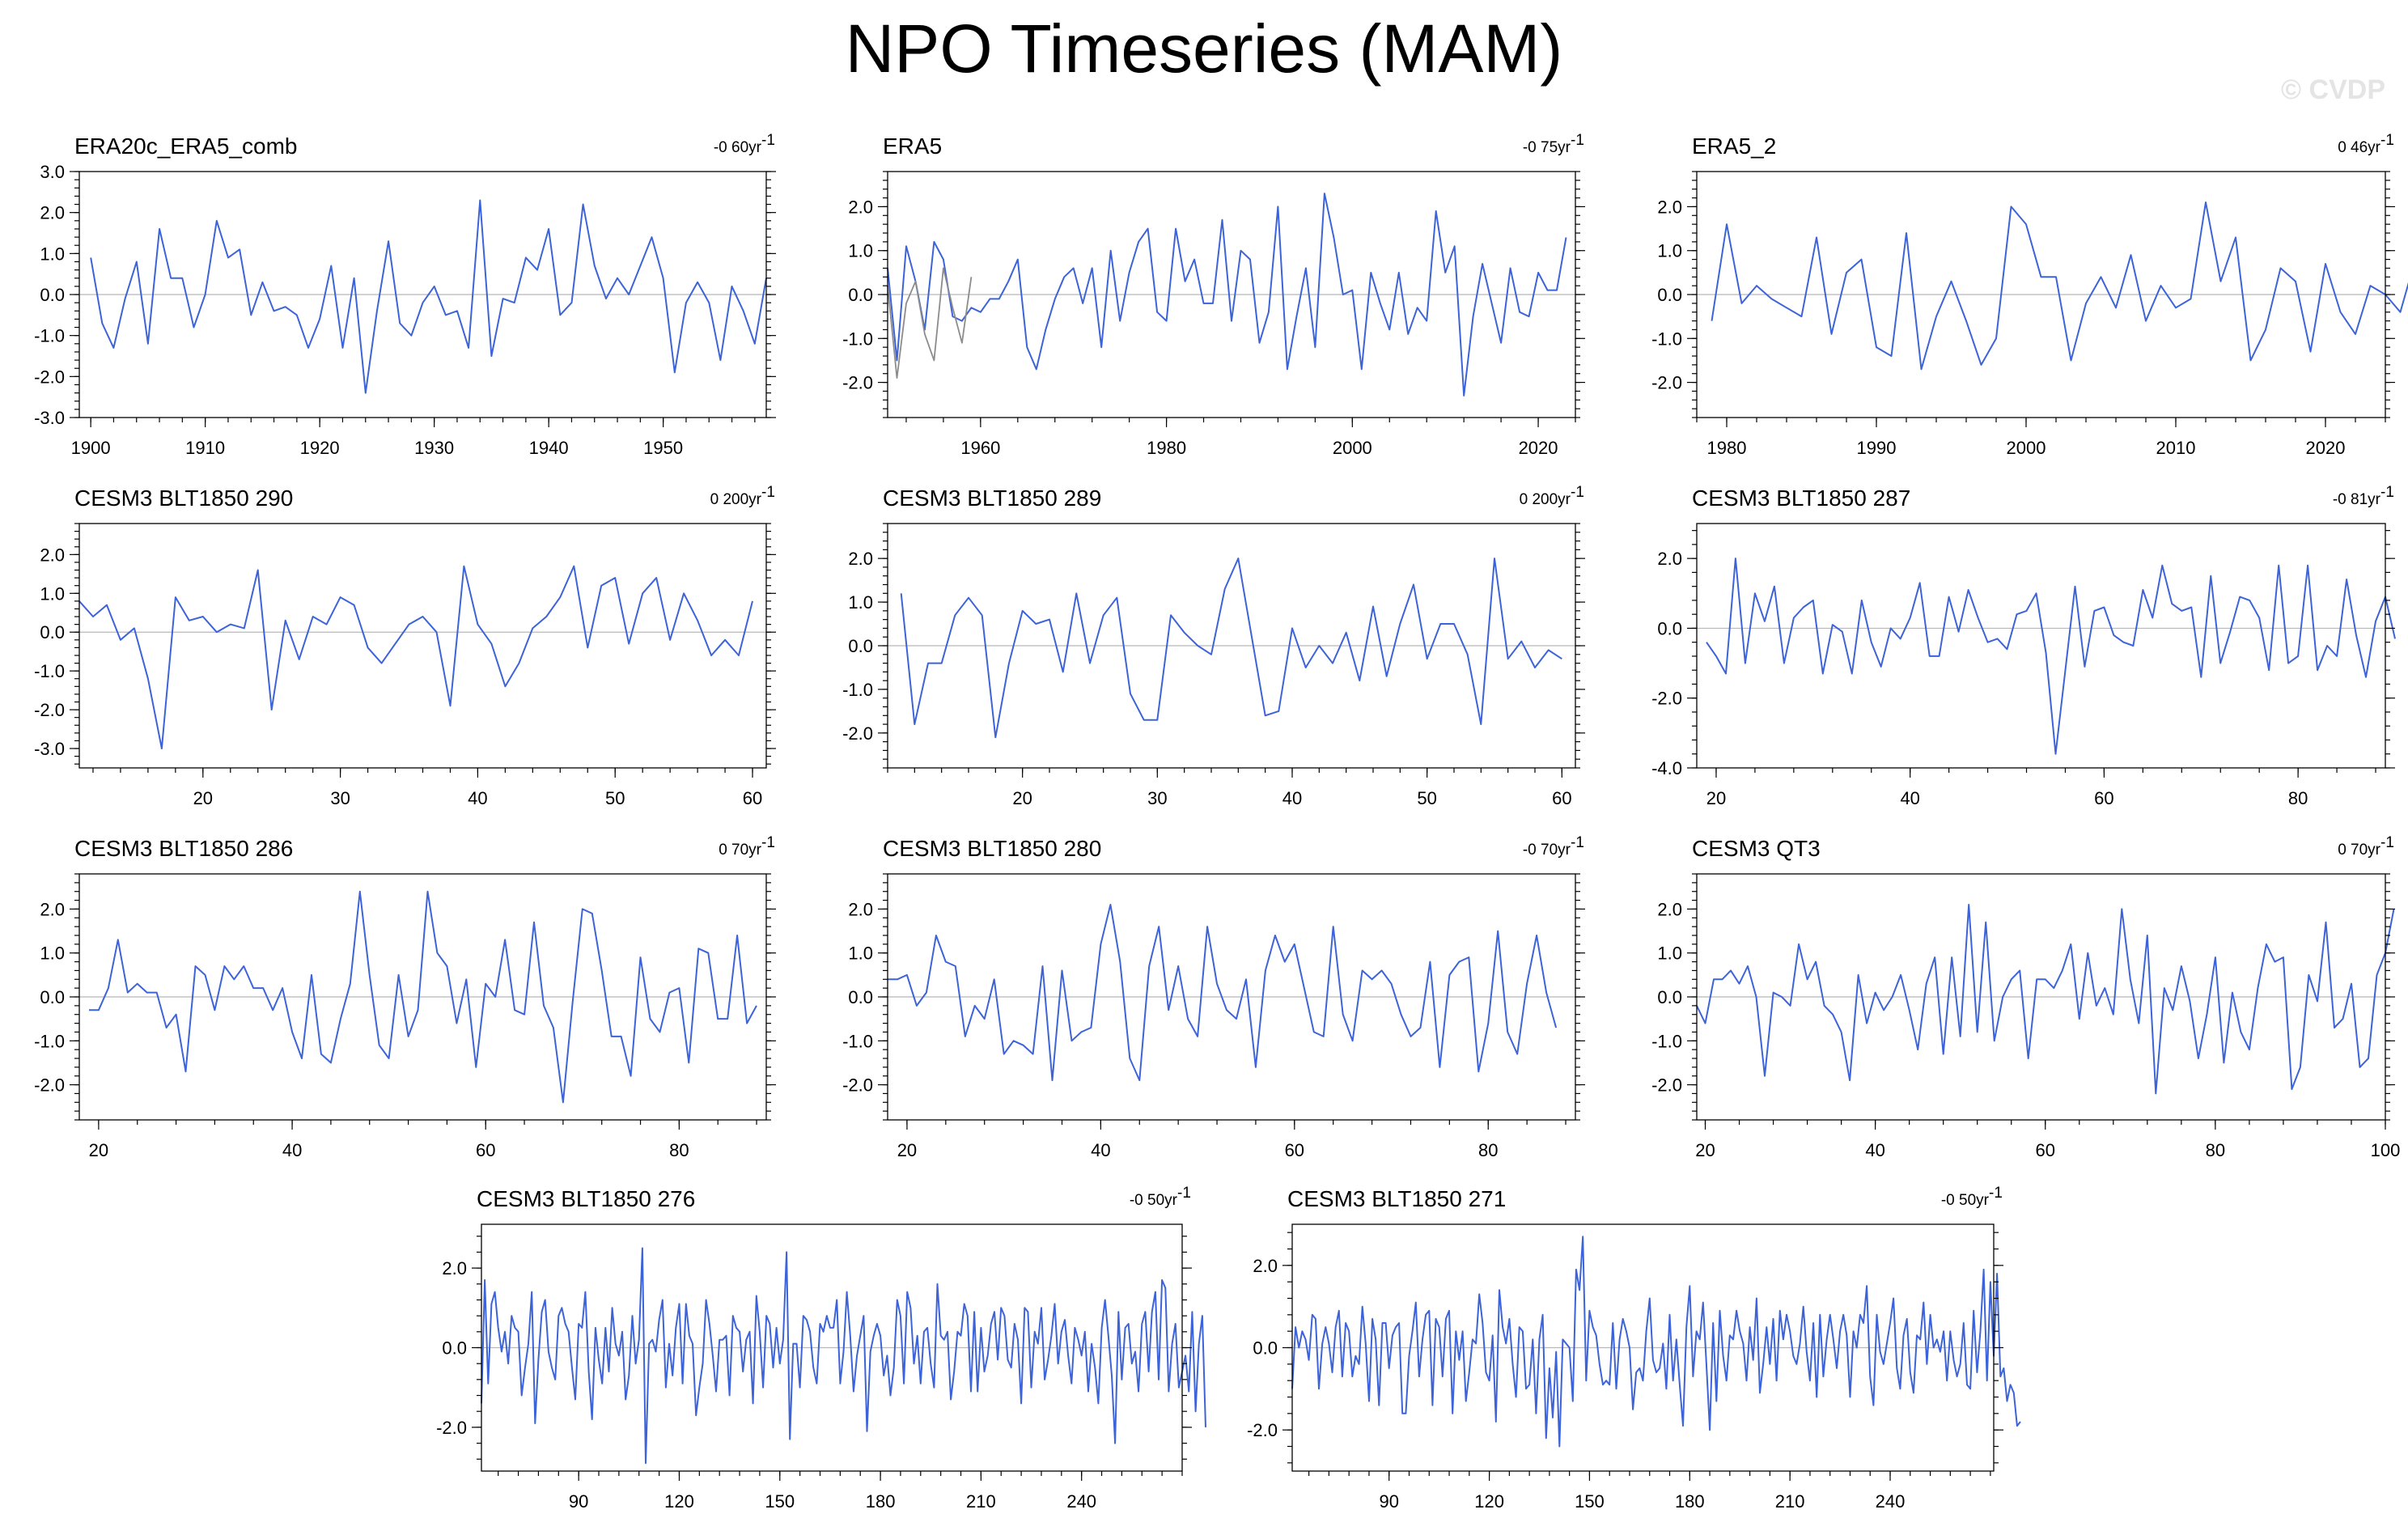  Describe the element at coordinates (2326, 448) in the screenshot. I see `x-tick-label: 2020` at that location.